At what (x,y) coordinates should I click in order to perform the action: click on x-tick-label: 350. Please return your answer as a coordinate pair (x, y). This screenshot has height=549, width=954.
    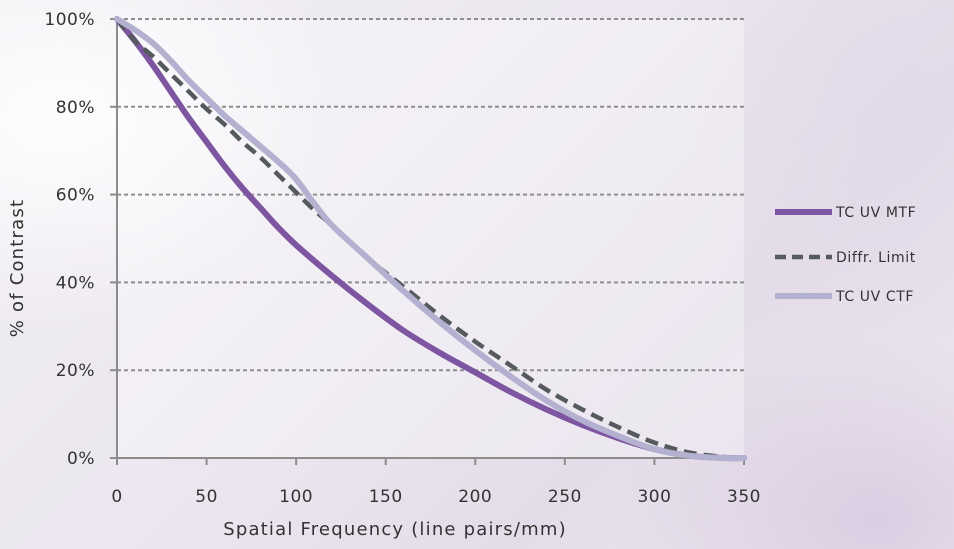
    Looking at the image, I should click on (744, 497).